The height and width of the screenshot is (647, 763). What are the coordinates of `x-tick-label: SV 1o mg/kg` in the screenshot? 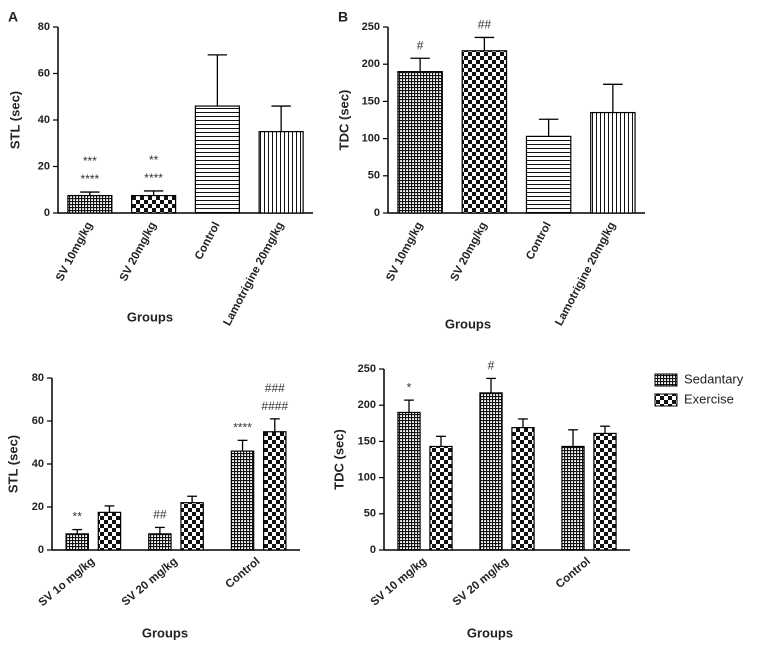 It's located at (67, 582).